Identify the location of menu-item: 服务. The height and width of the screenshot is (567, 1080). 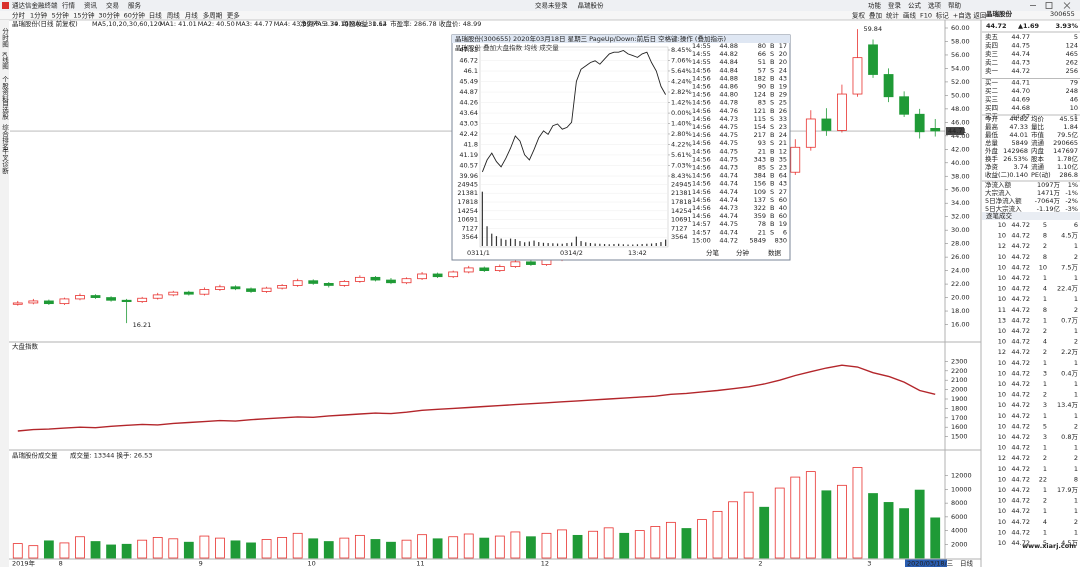
(135, 5).